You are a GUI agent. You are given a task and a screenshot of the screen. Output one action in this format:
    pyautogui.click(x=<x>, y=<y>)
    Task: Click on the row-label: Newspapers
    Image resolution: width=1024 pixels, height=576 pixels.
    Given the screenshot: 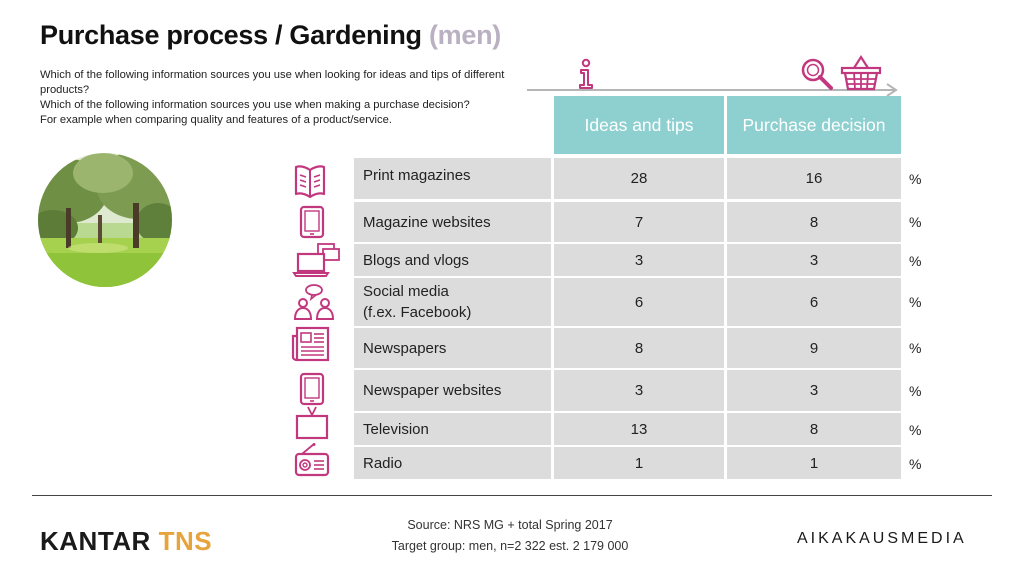 What is the action you would take?
    pyautogui.click(x=452, y=348)
    